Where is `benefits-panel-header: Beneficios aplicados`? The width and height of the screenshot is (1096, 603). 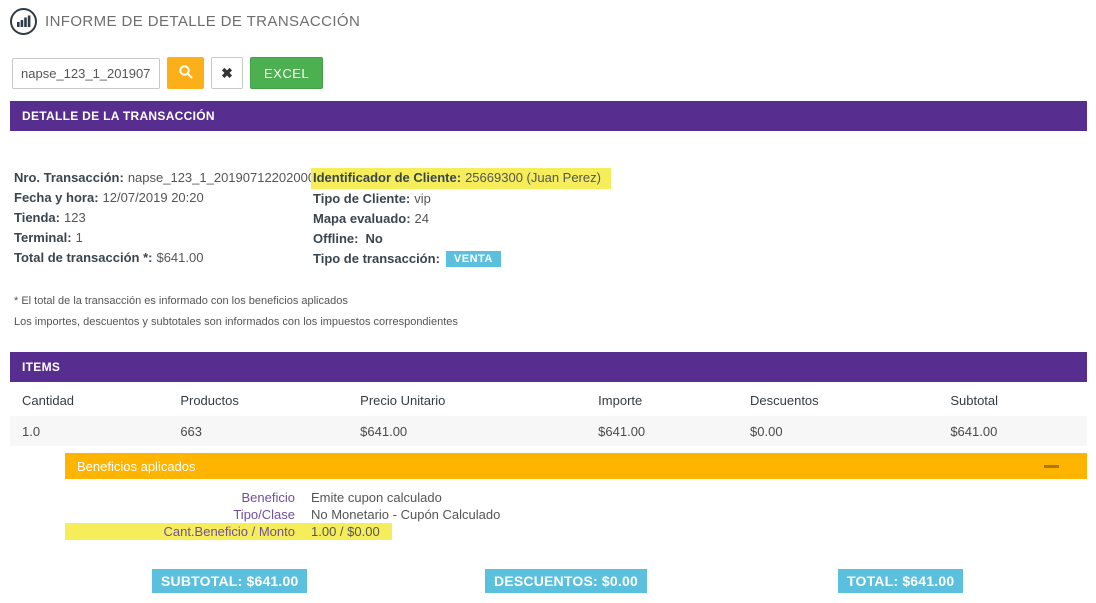 benefits-panel-header: Beneficios aplicados is located at coordinates (576, 466).